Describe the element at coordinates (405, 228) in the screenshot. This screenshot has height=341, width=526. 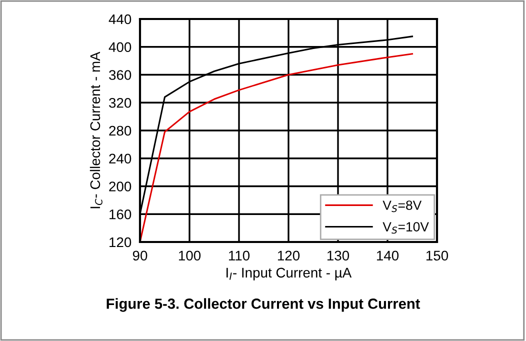
I see `legend-label: V$_{S}$=10V` at that location.